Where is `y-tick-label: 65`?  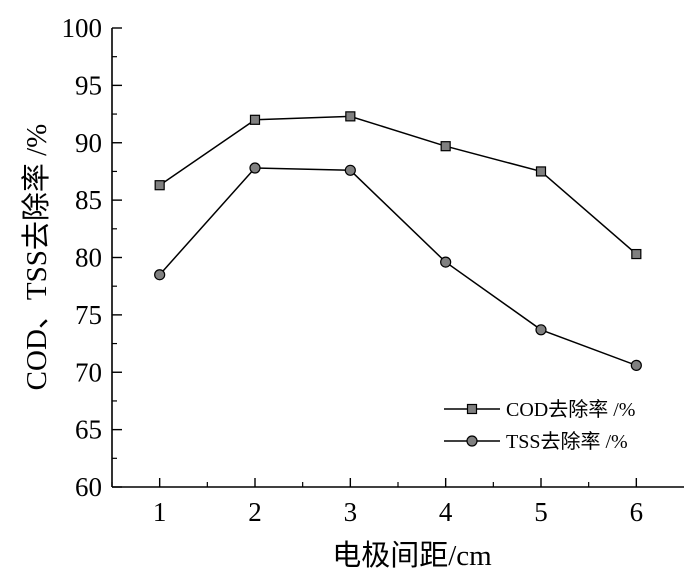 y-tick-label: 65 is located at coordinates (88, 430).